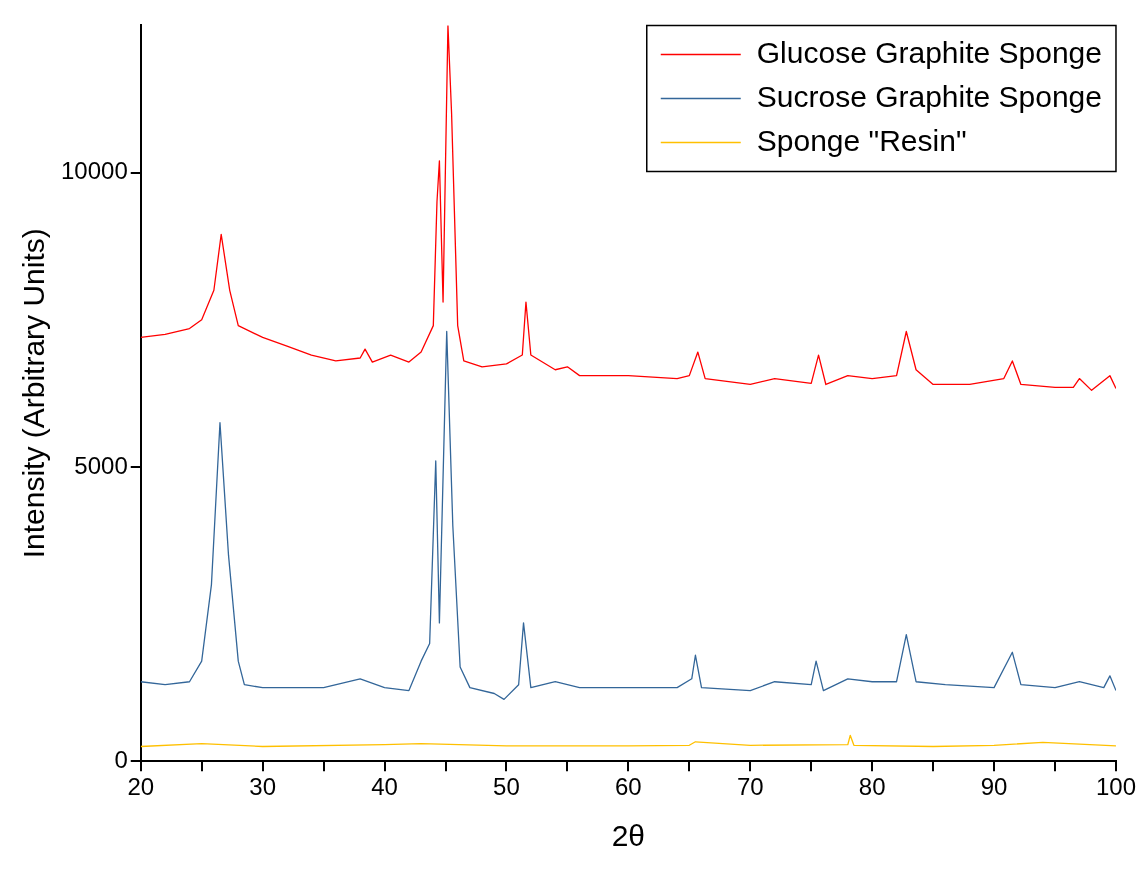  I want to click on x-tick-label: 40, so click(384, 787).